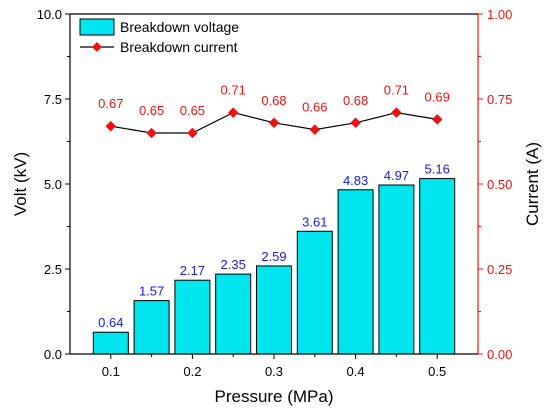  Describe the element at coordinates (151, 291) in the screenshot. I see `bar-value-label: 1.57` at that location.